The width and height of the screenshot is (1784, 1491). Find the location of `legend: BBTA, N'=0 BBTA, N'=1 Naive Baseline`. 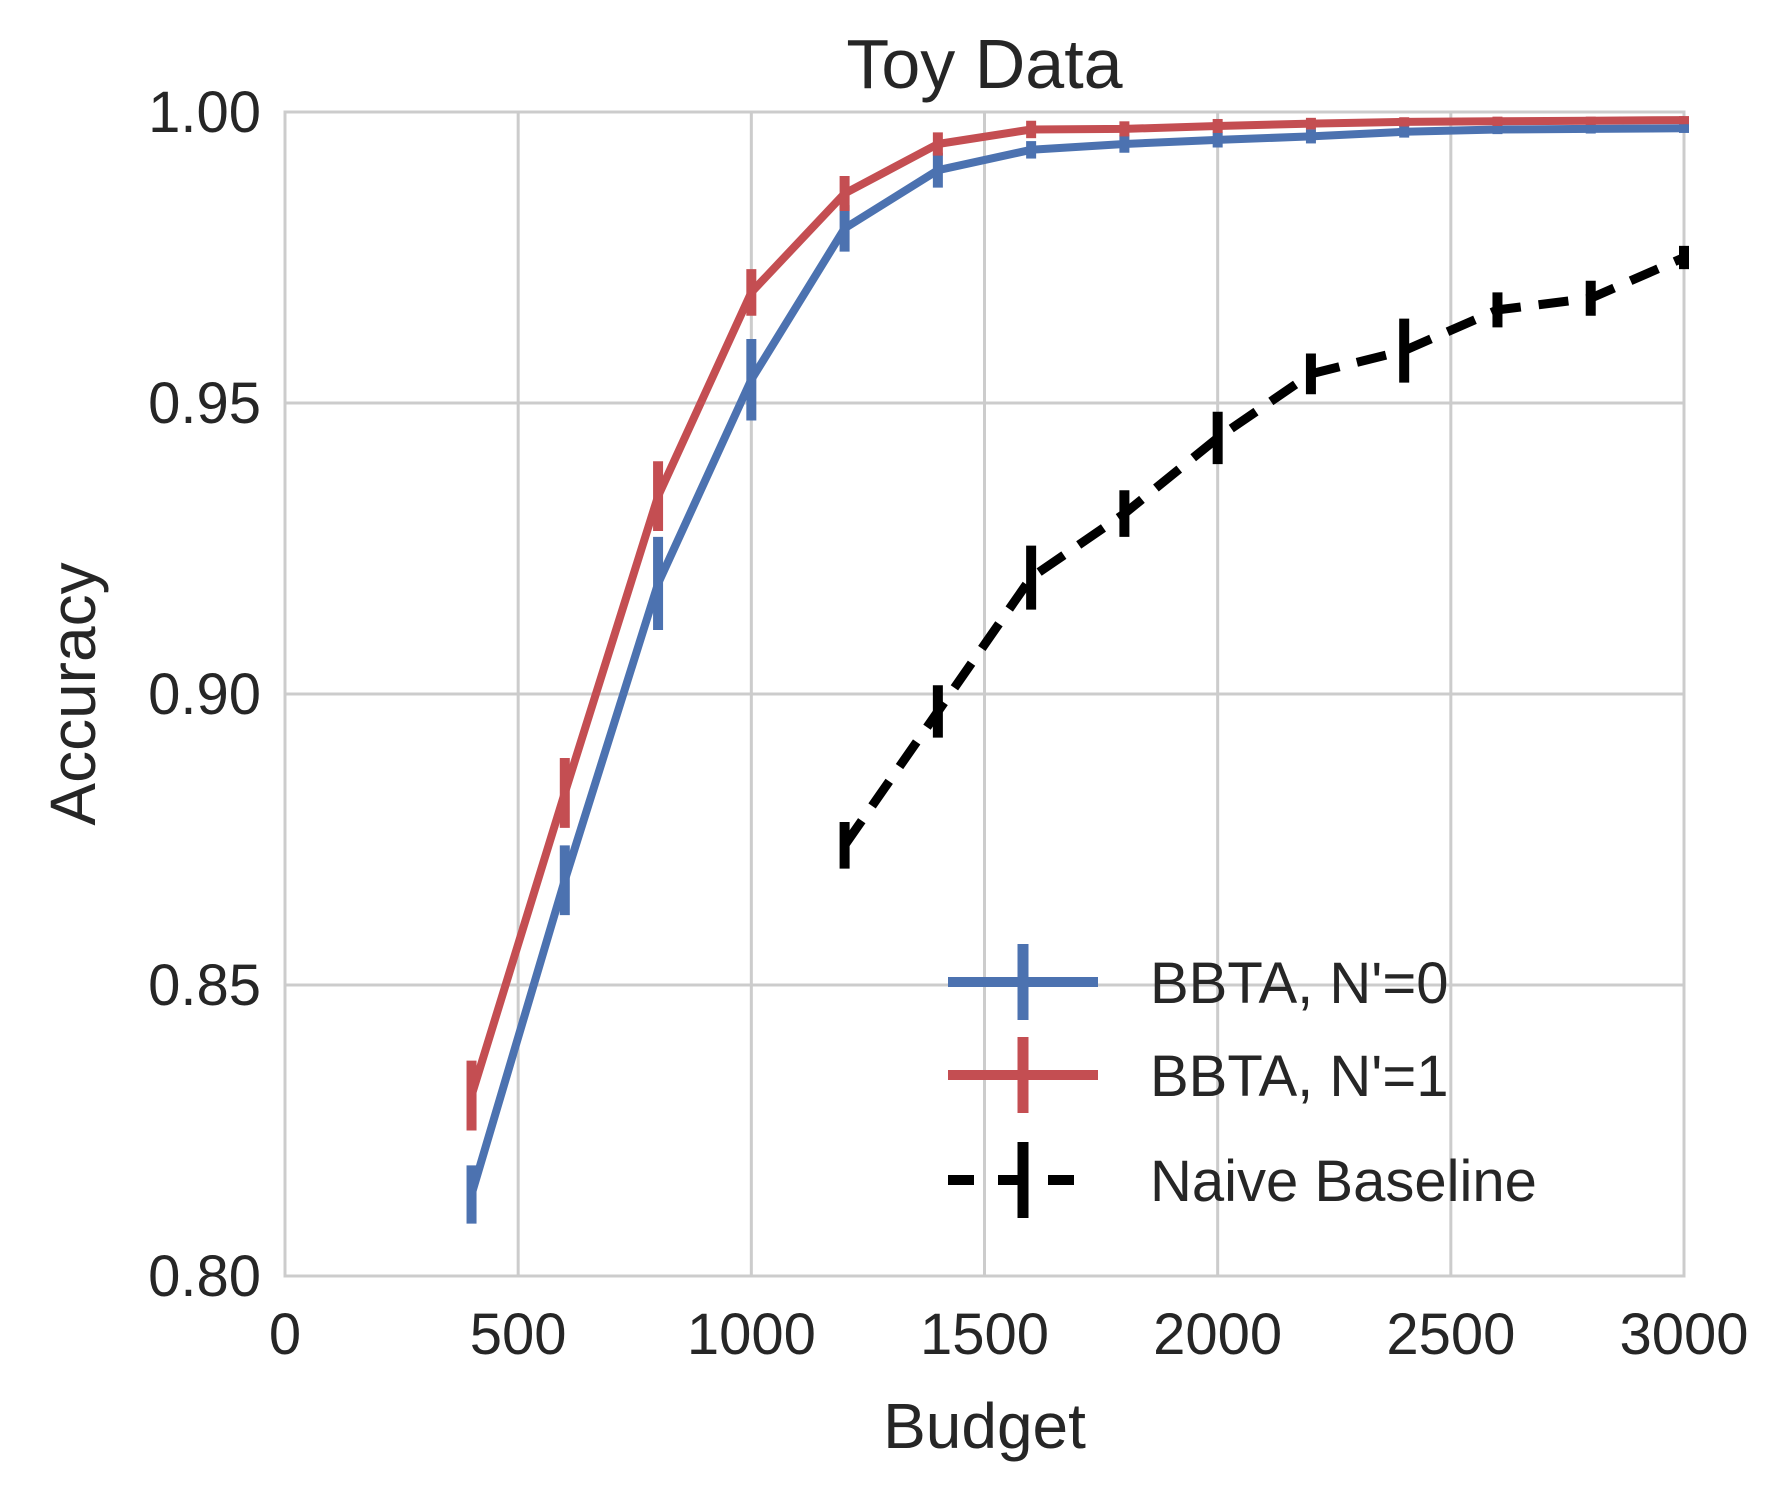

legend: BBTA, N'=0 BBTA, N'=1 Naive Baseline is located at coordinates (1242, 1081).